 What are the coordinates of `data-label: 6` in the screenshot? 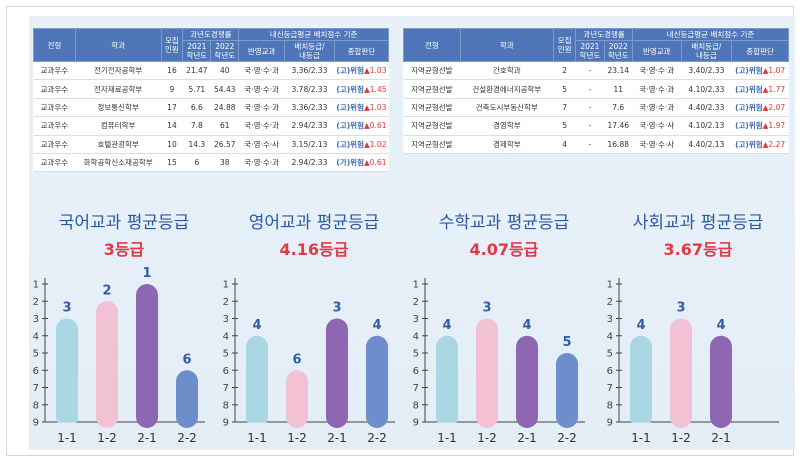 It's located at (296, 359).